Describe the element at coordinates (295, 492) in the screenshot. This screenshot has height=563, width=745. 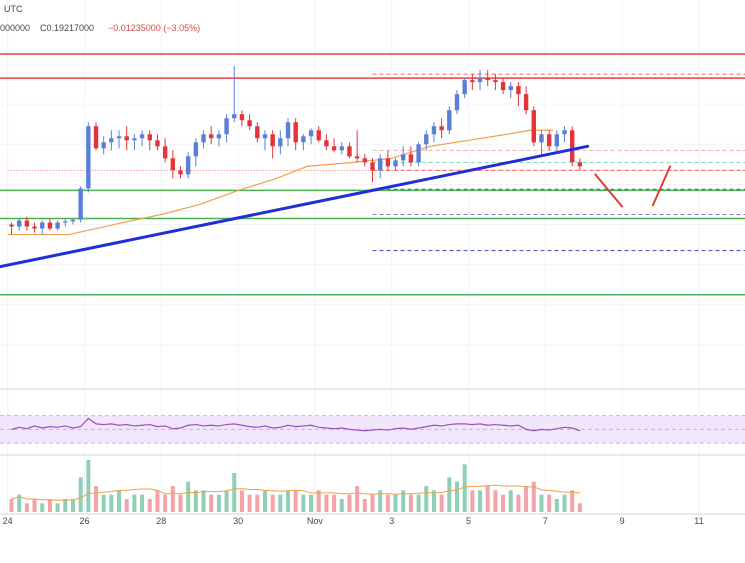
I see `volume-average-line` at that location.